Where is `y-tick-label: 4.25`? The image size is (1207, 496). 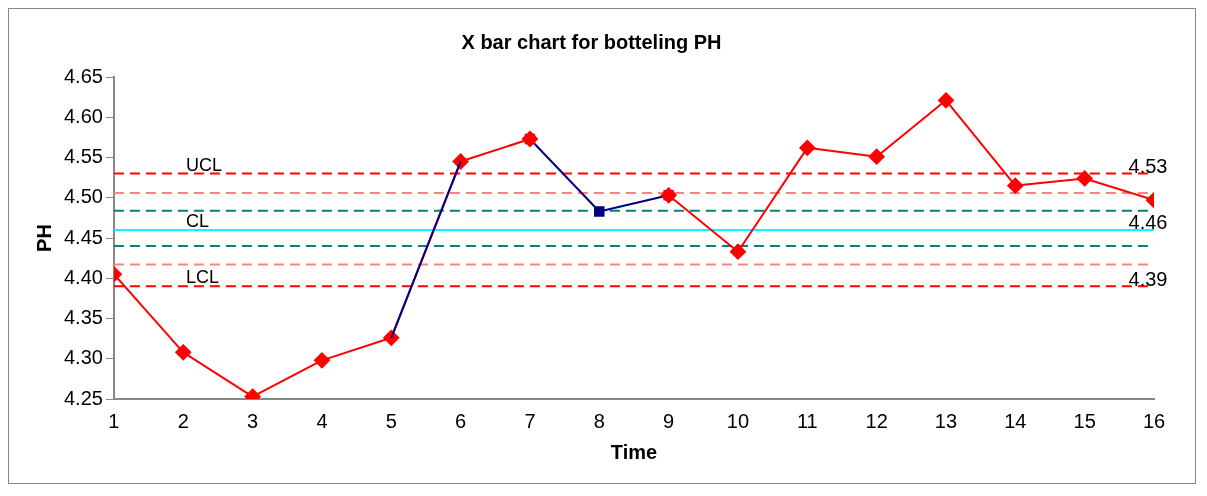
y-tick-label: 4.25 is located at coordinates (83, 397).